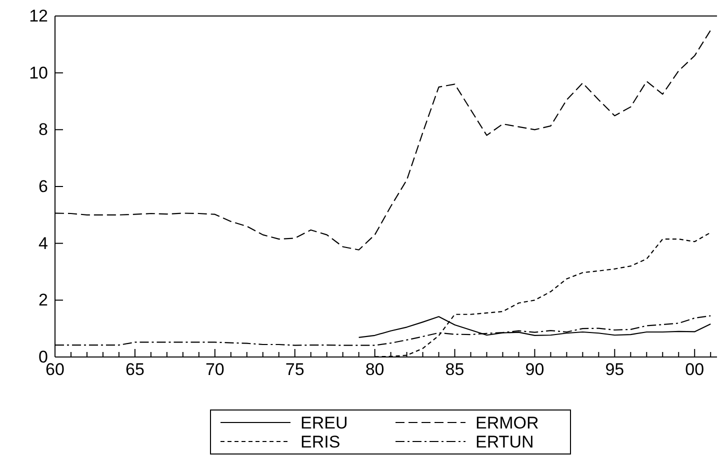  Describe the element at coordinates (43, 243) in the screenshot. I see `y-tick-label: 4` at that location.